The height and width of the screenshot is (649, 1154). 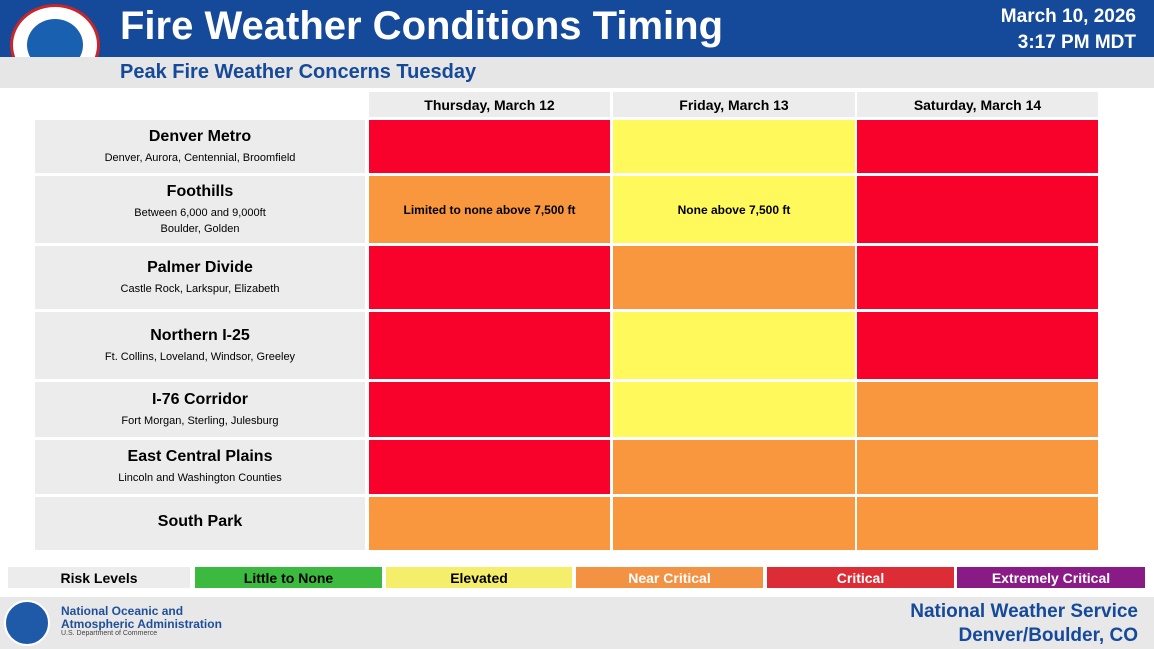 I want to click on row-label: South Park, so click(x=200, y=523).